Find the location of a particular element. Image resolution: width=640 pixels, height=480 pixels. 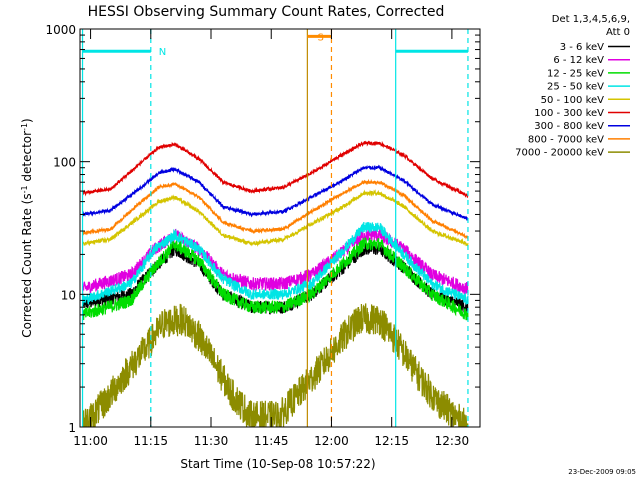

legend-label-6-12-kev: 6 - 12 keV is located at coordinates (578, 60).